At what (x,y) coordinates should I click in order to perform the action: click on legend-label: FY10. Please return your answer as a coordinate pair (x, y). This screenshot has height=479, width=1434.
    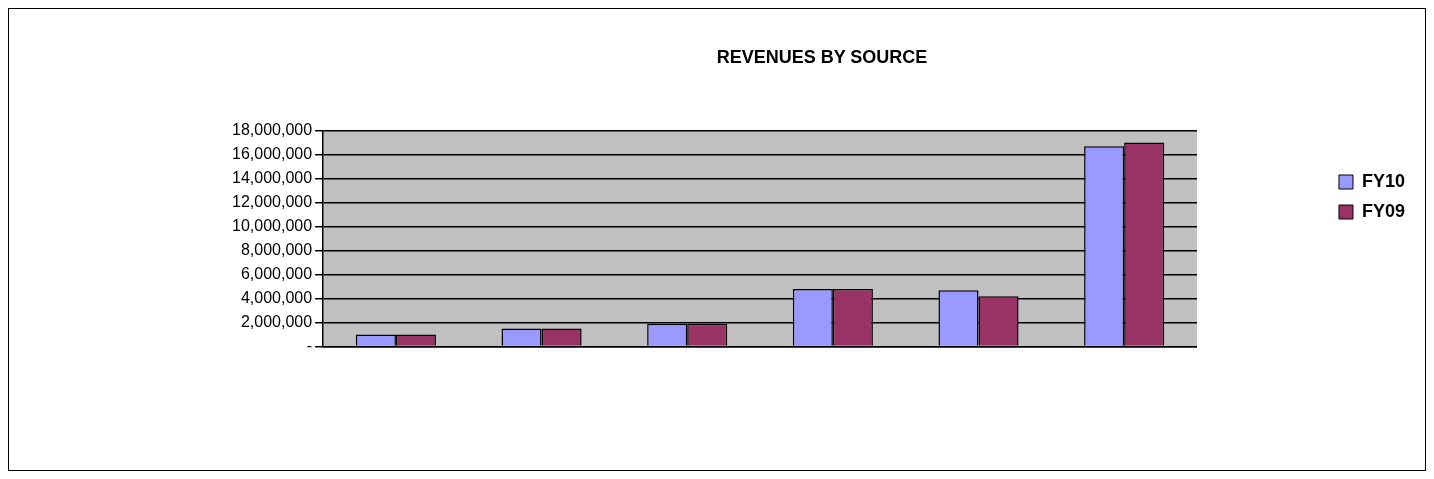
    Looking at the image, I should click on (1383, 180).